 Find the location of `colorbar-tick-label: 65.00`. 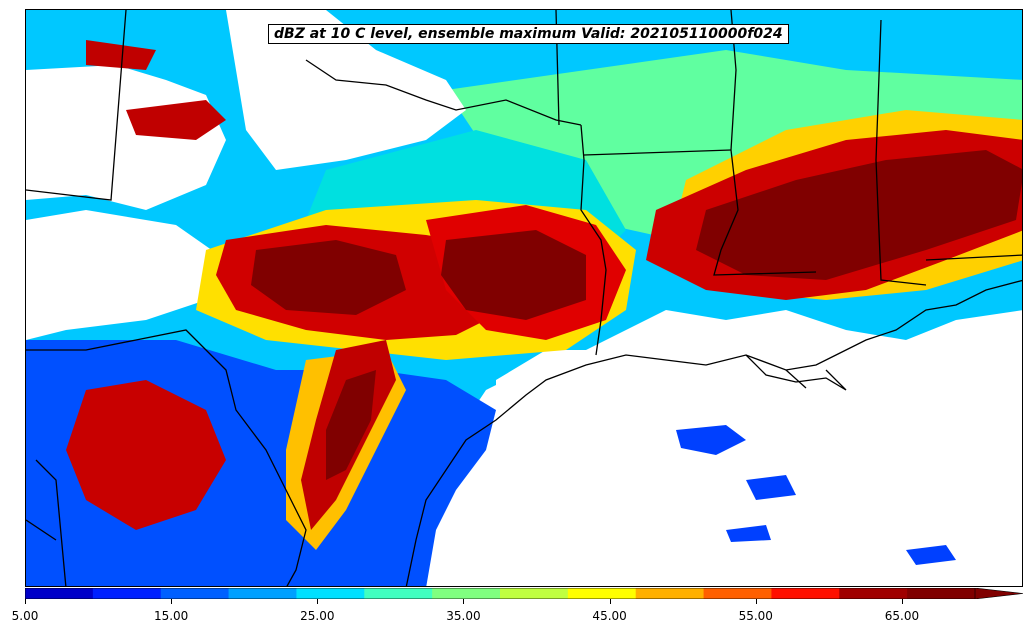

colorbar-tick-label: 65.00 is located at coordinates (902, 616).